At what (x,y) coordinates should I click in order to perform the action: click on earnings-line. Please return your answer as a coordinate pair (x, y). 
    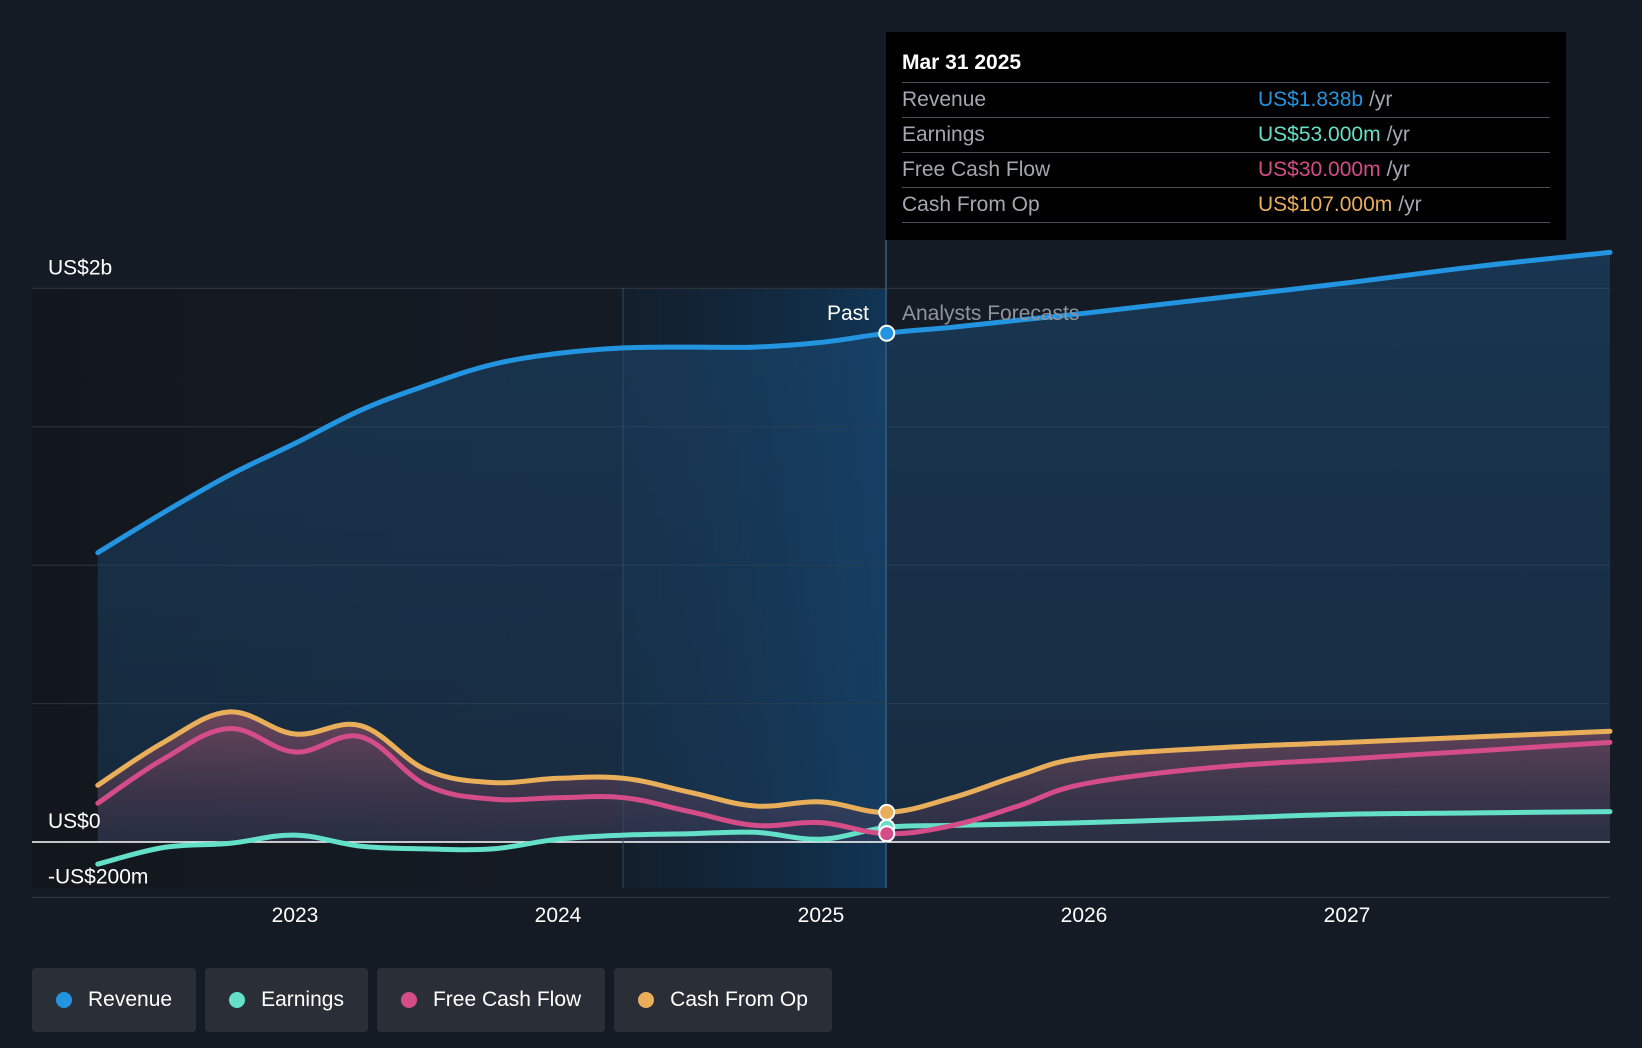
    Looking at the image, I should click on (854, 838).